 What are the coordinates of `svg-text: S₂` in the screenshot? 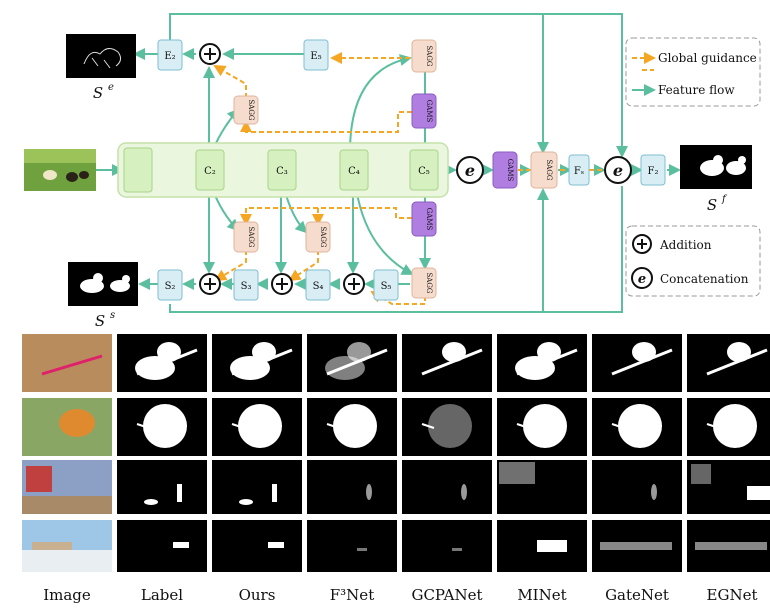 It's located at (170, 286).